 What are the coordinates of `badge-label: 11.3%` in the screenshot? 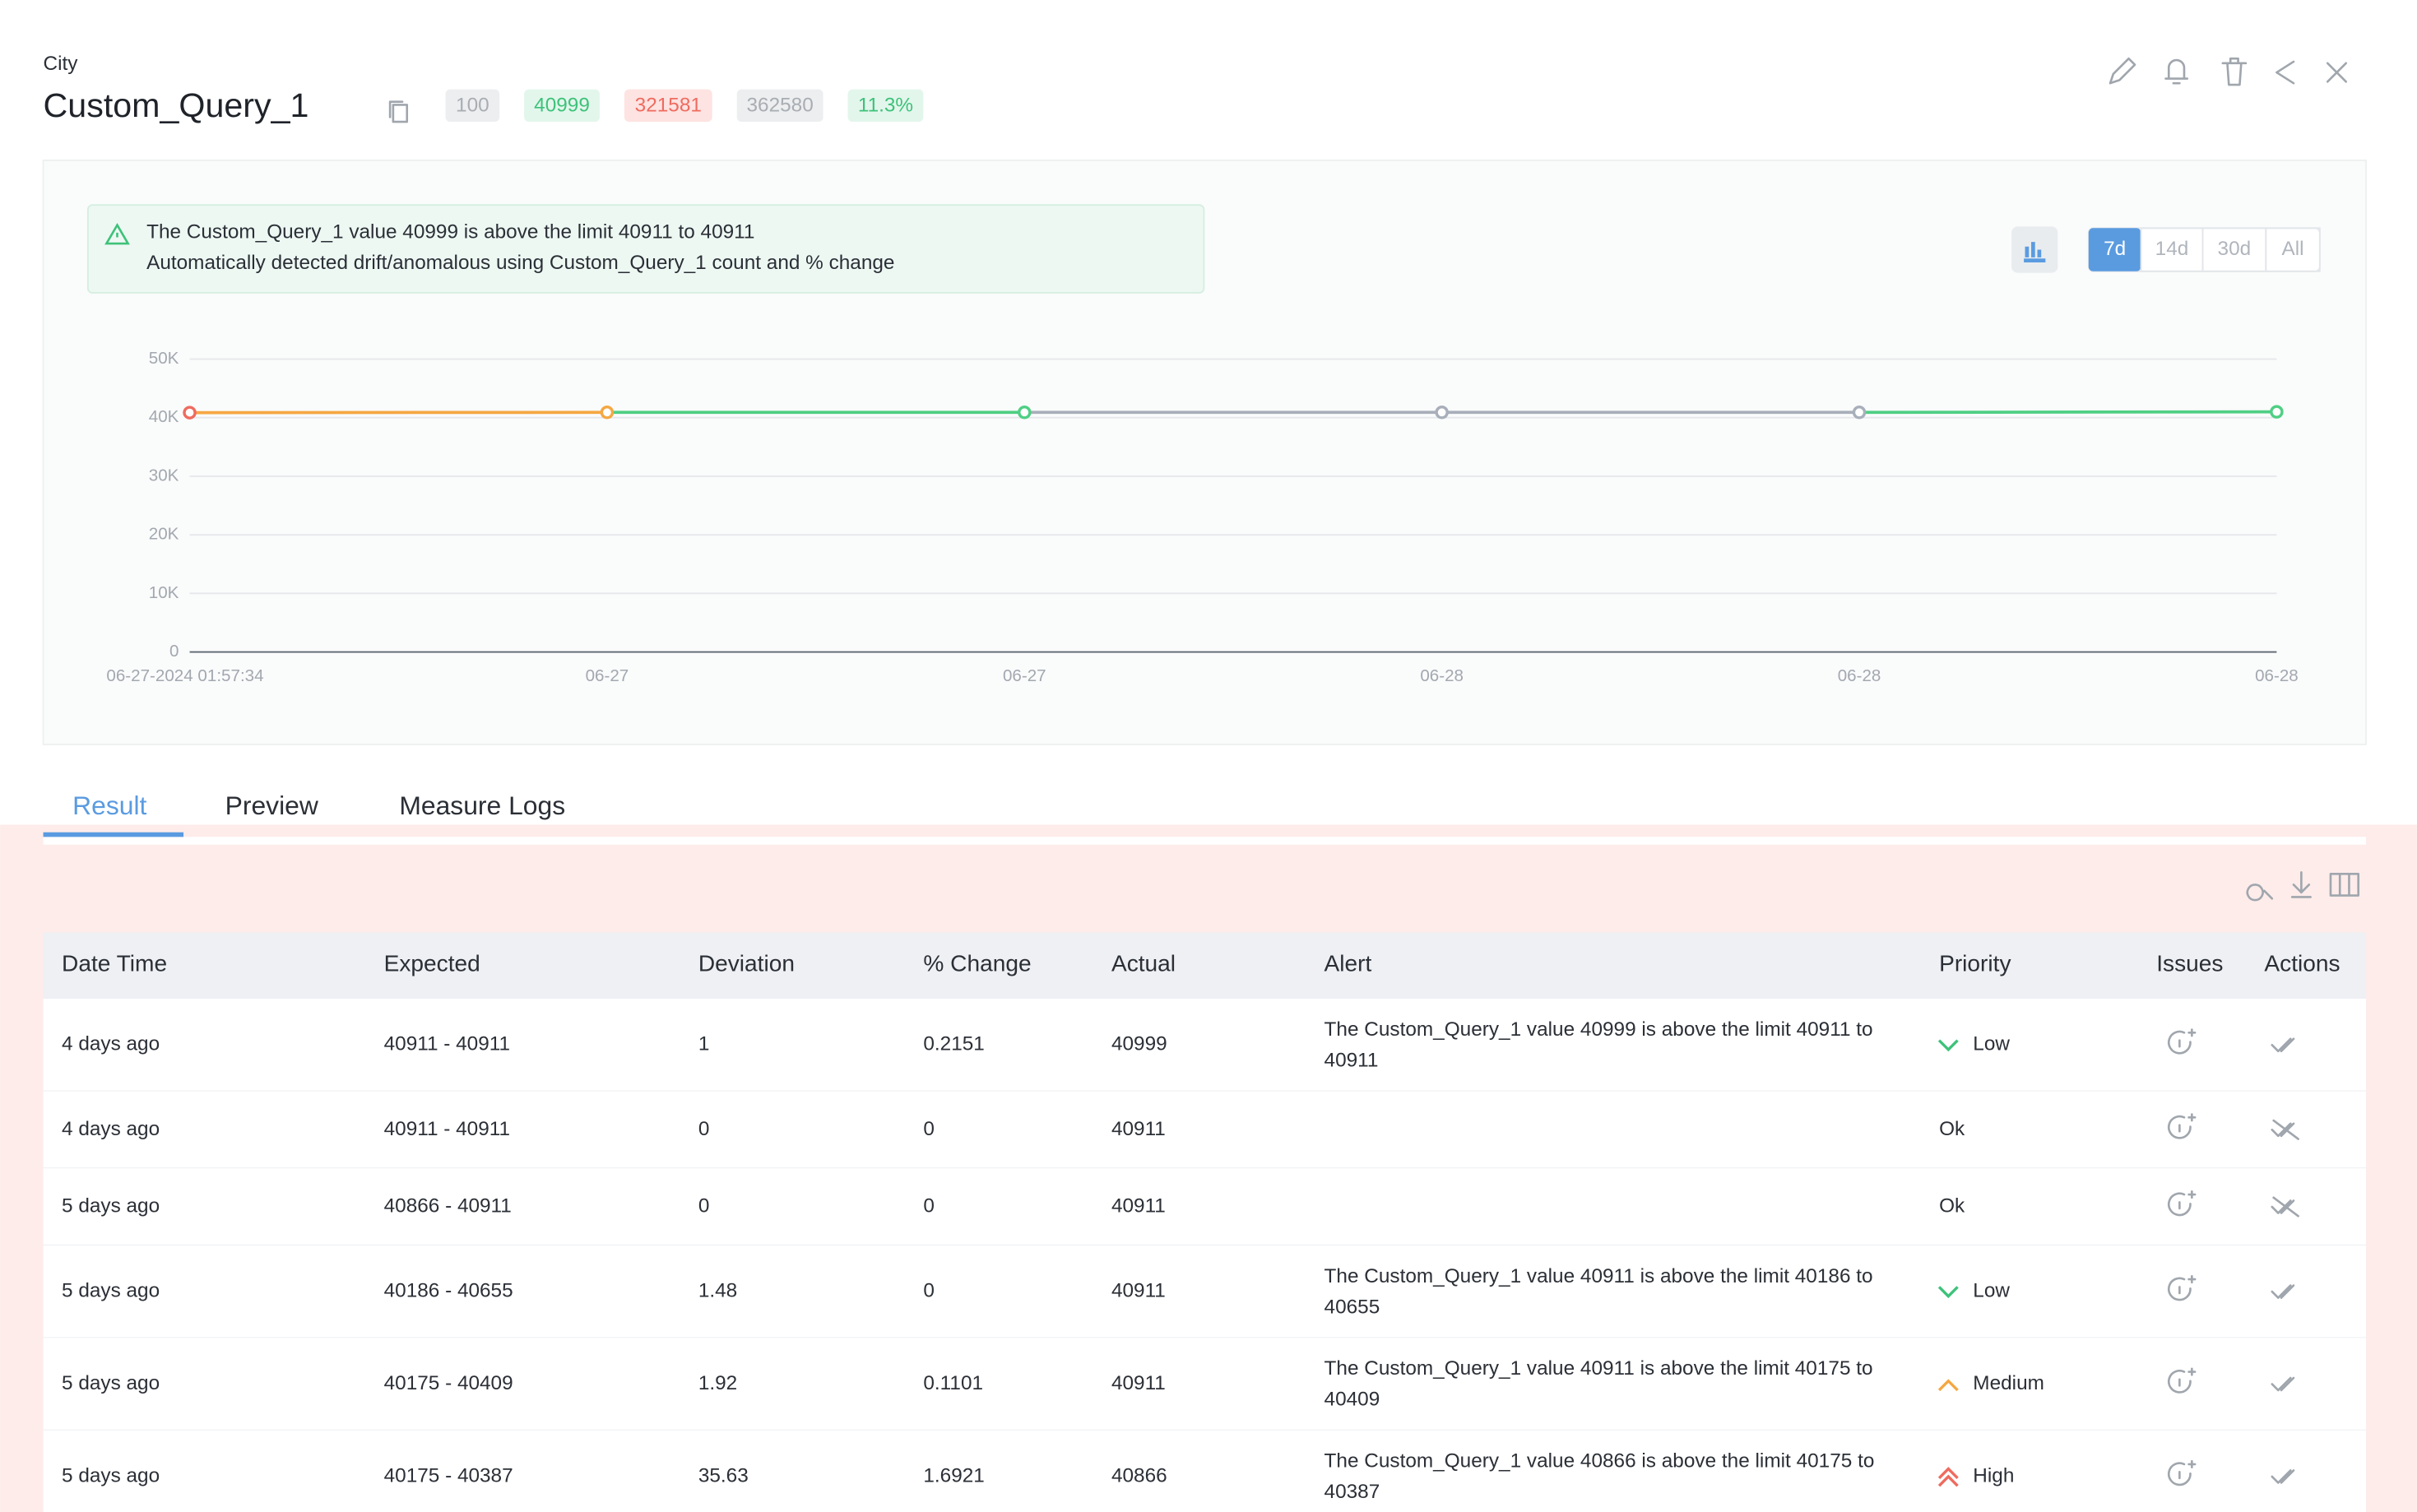 It's located at (885, 106).